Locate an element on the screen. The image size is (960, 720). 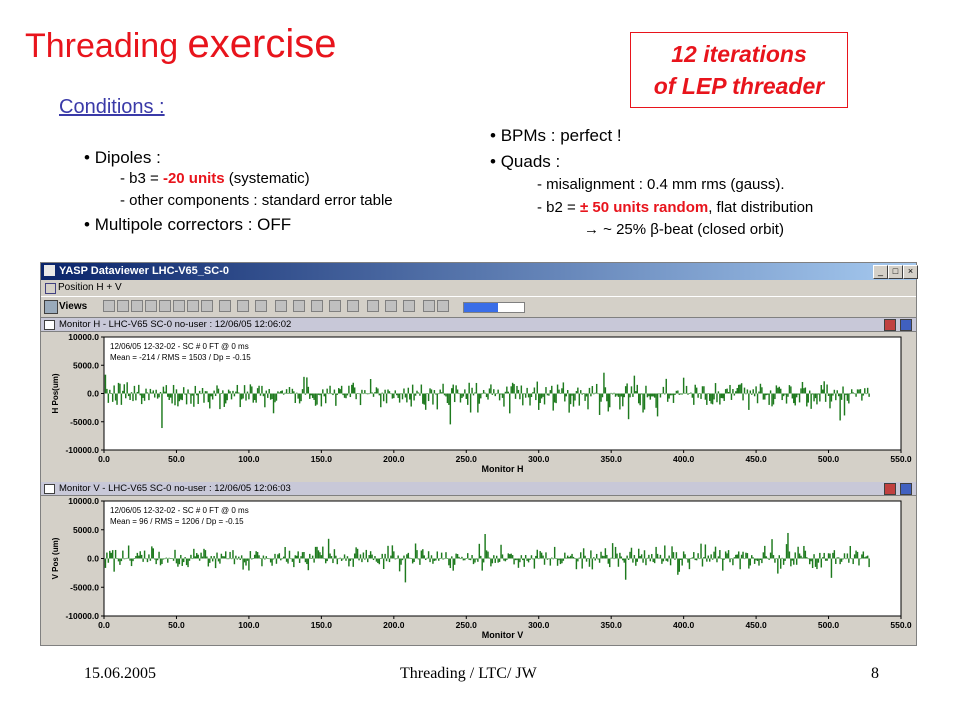
y-tick-label: 10000.0 is located at coordinates (83, 337).